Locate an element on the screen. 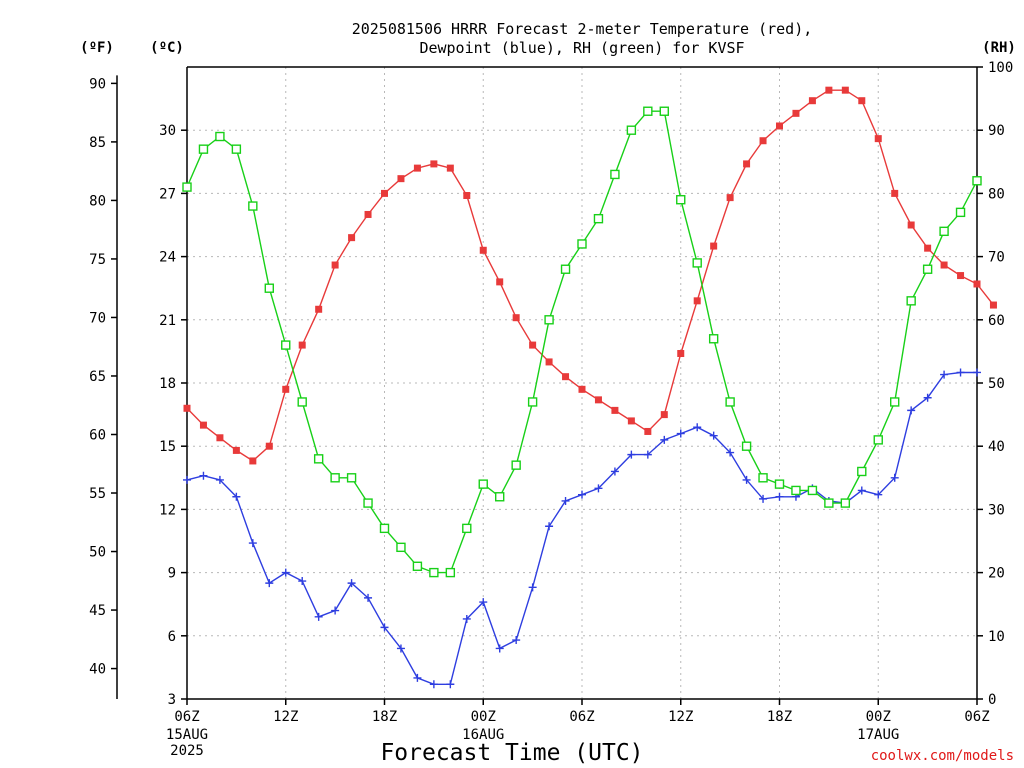  source-credit: coolwx.com/models is located at coordinates (942, 756).